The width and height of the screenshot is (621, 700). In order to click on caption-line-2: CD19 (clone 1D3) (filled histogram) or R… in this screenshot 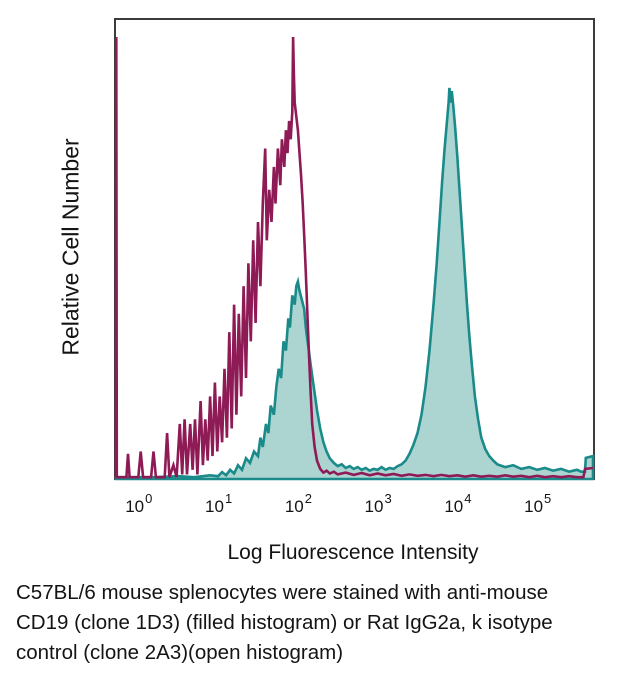, I will do `click(284, 622)`.